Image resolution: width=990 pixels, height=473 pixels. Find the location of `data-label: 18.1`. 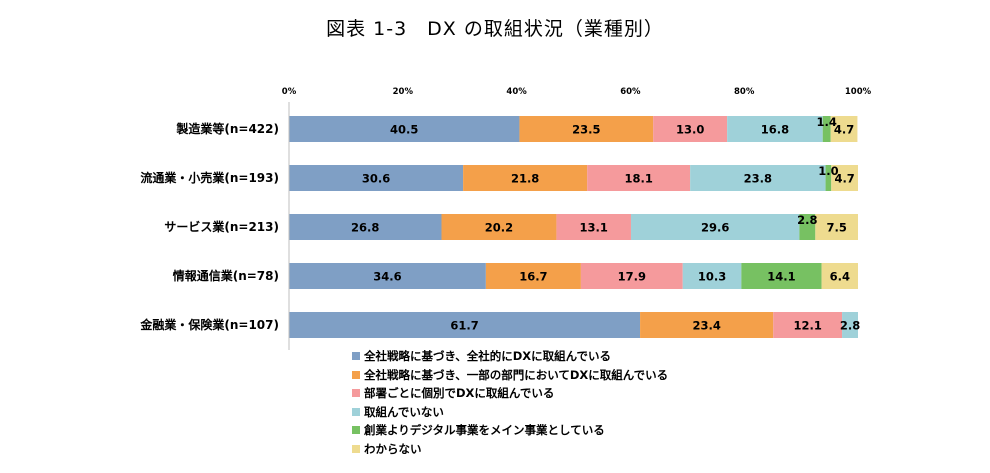

data-label: 18.1 is located at coordinates (638, 179).